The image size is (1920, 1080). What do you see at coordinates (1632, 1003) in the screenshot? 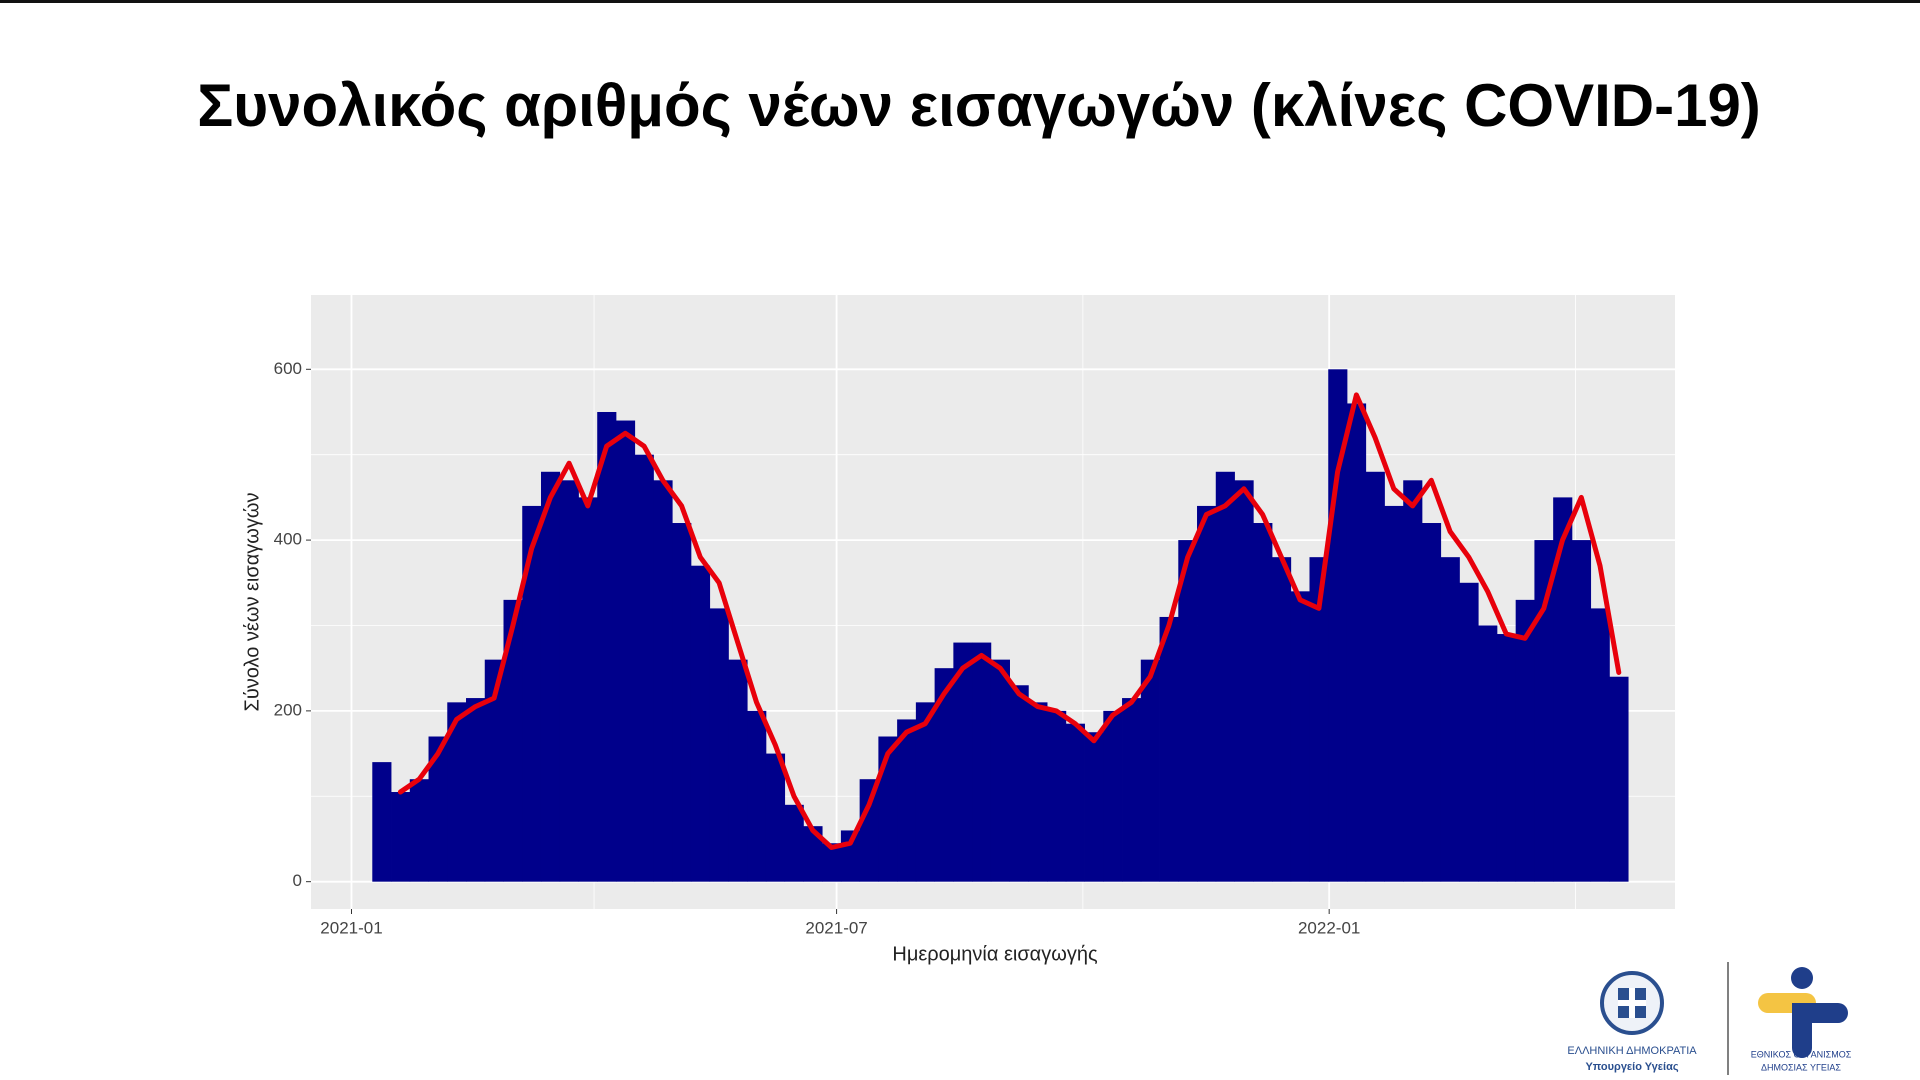
I see `emblem-cross` at bounding box center [1632, 1003].